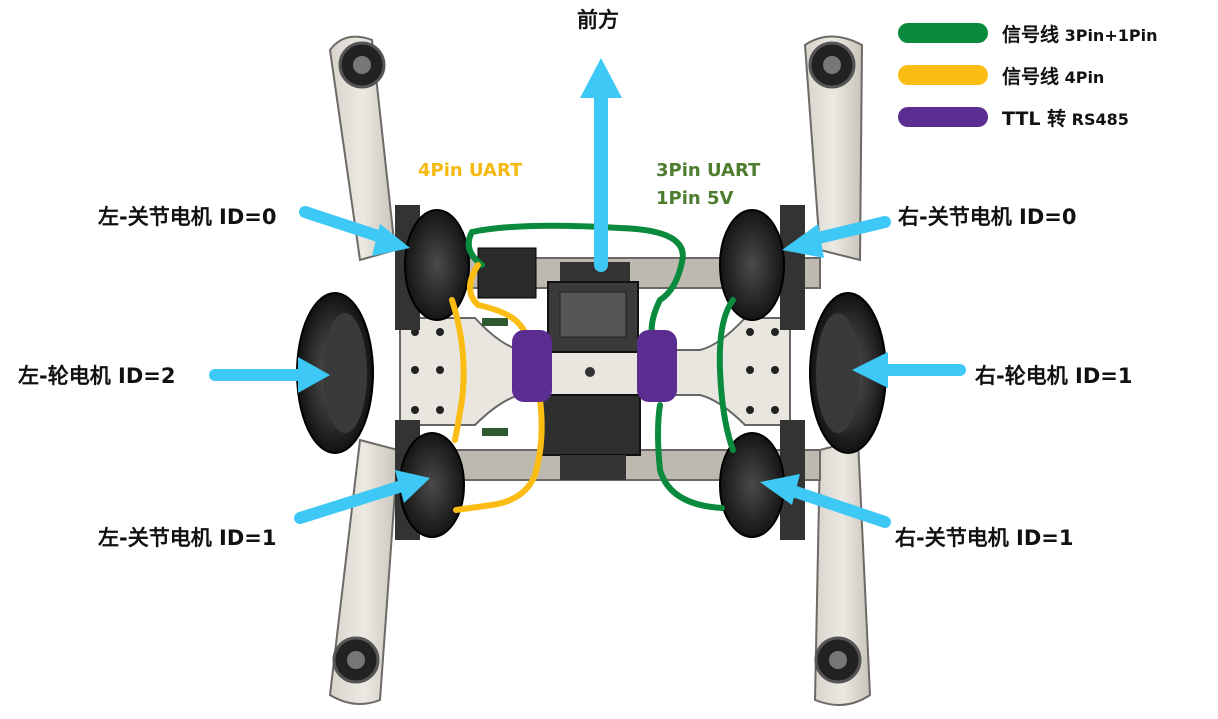  Describe the element at coordinates (987, 217) in the screenshot. I see `label-right-joint-motor-0: 右-关节电机 ID=0` at that location.